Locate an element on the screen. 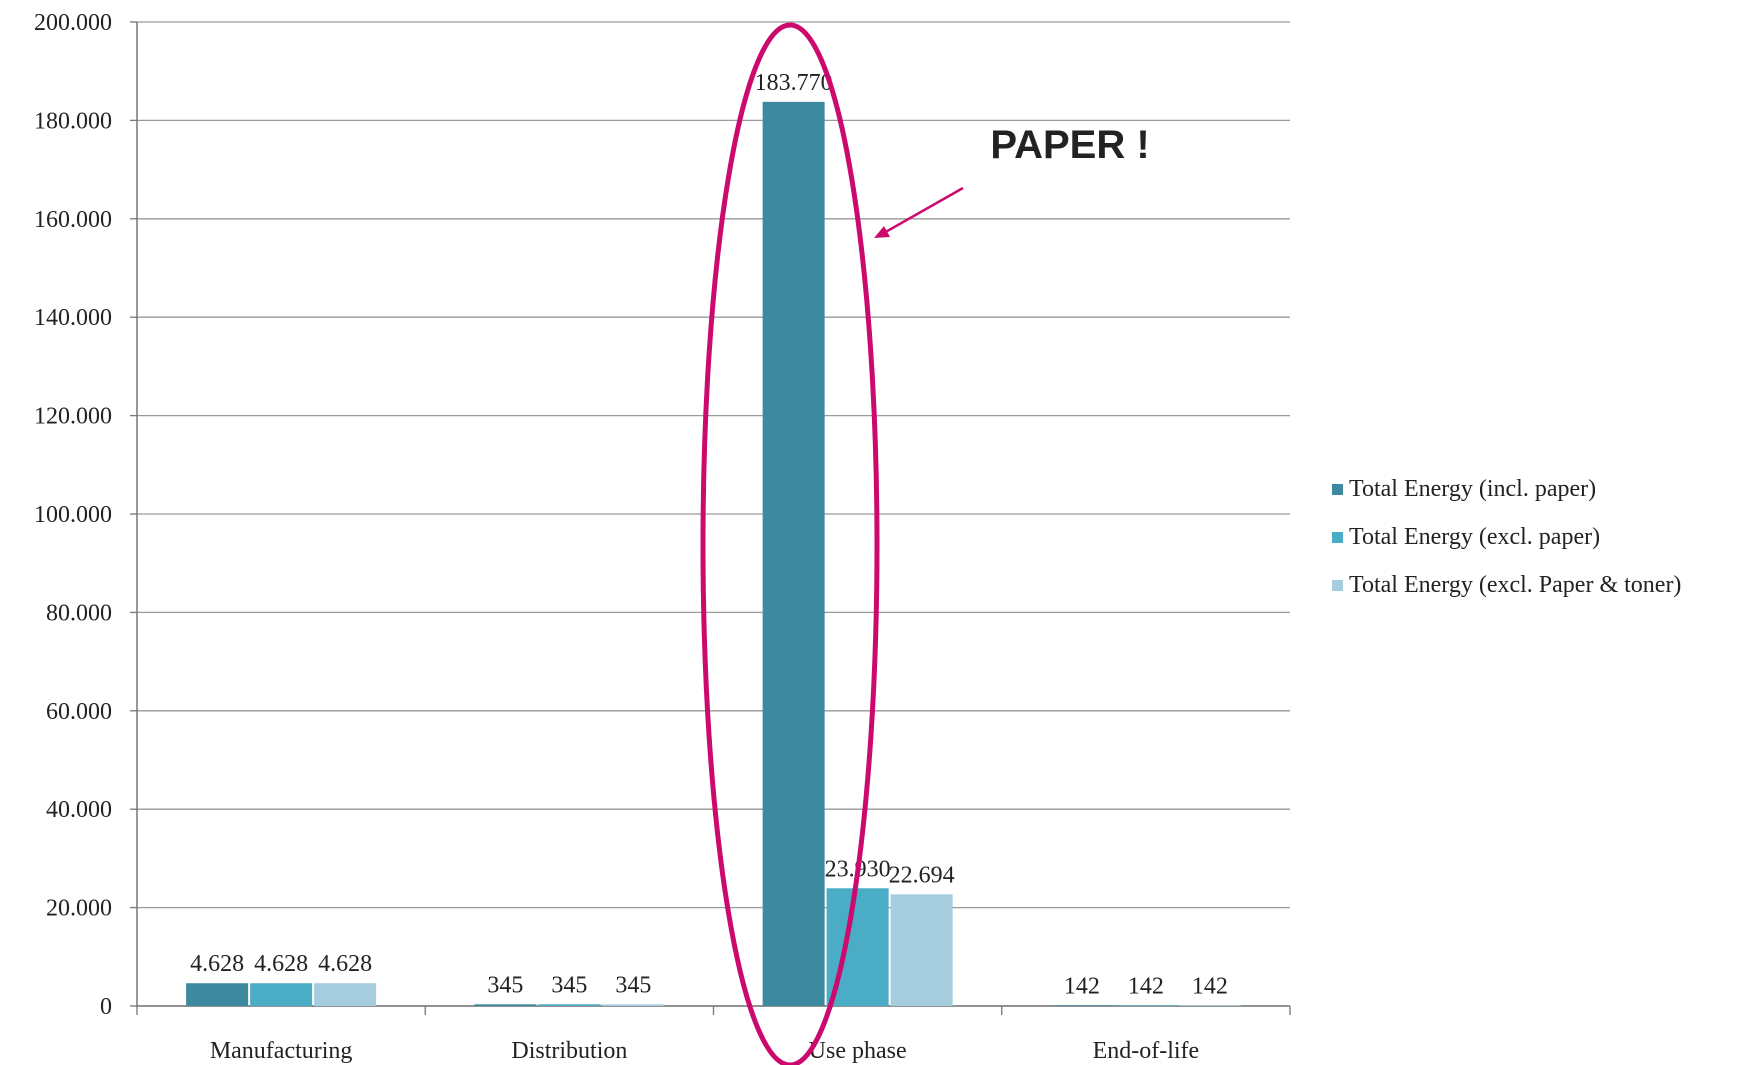 This screenshot has width=1763, height=1065. legend-label: Total Energy (excl. paper) is located at coordinates (1474, 537).